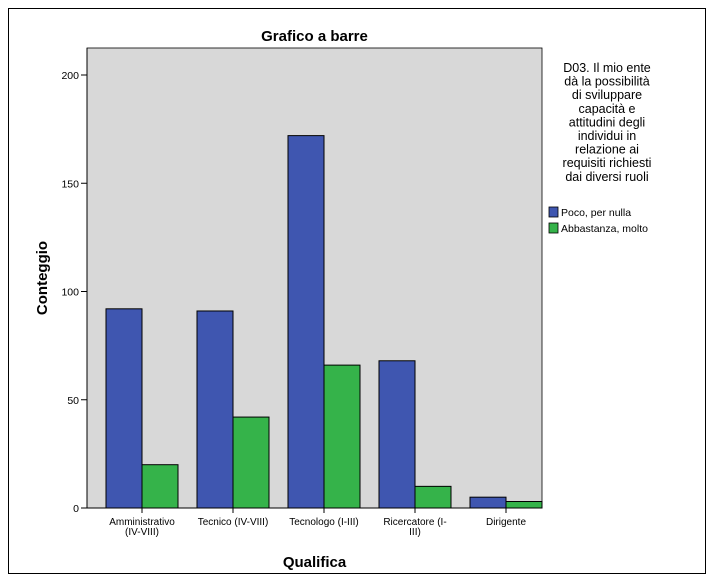 Image resolution: width=716 pixels, height=582 pixels. What do you see at coordinates (42, 278) in the screenshot?
I see `y-axis-label: Conteggio` at bounding box center [42, 278].